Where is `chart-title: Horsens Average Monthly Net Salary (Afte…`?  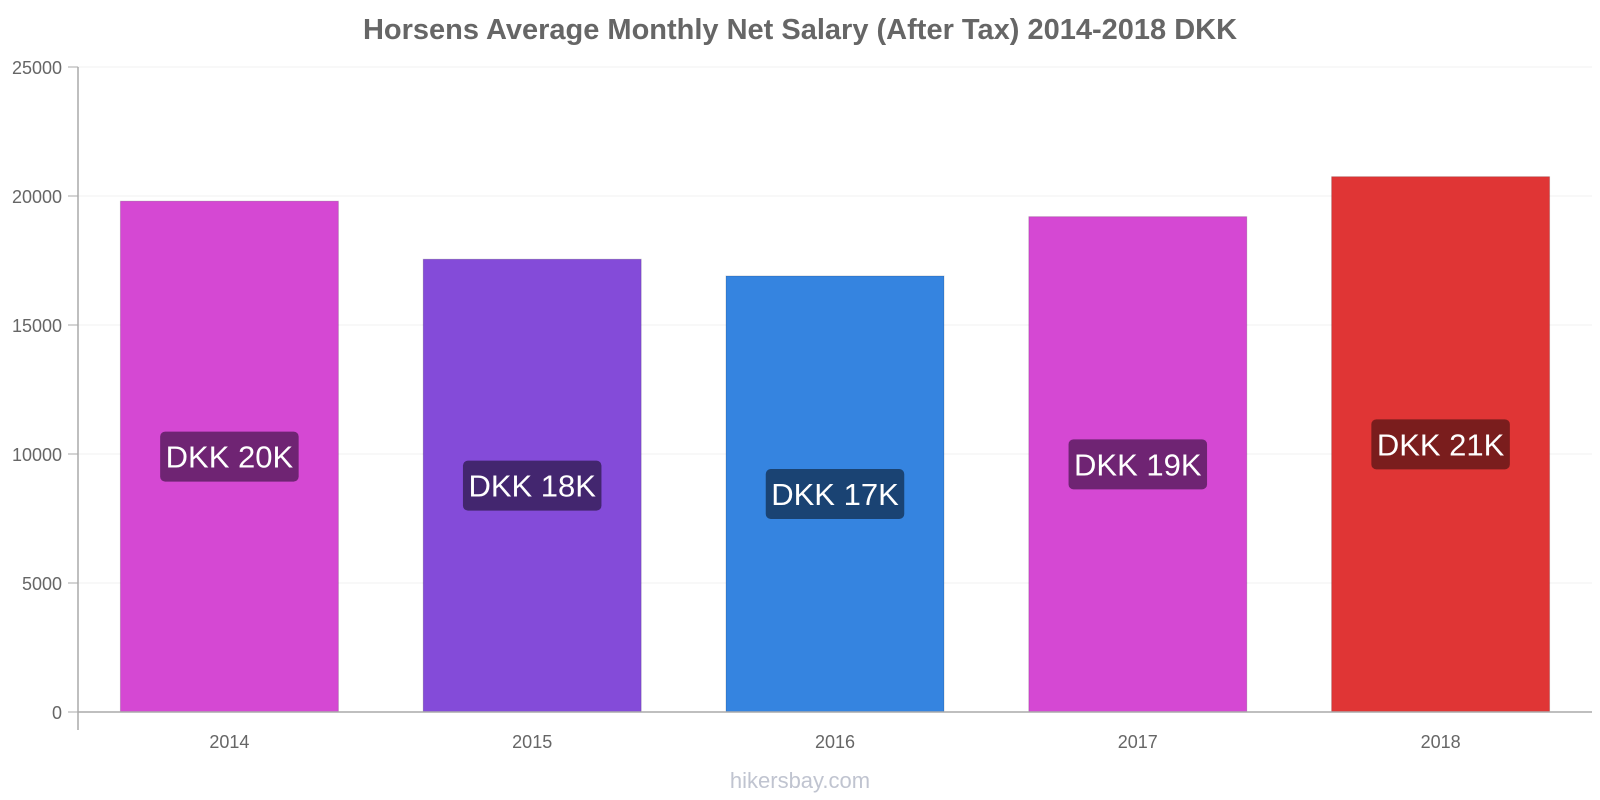
chart-title: Horsens Average Monthly Net Salary (Afte… is located at coordinates (800, 30).